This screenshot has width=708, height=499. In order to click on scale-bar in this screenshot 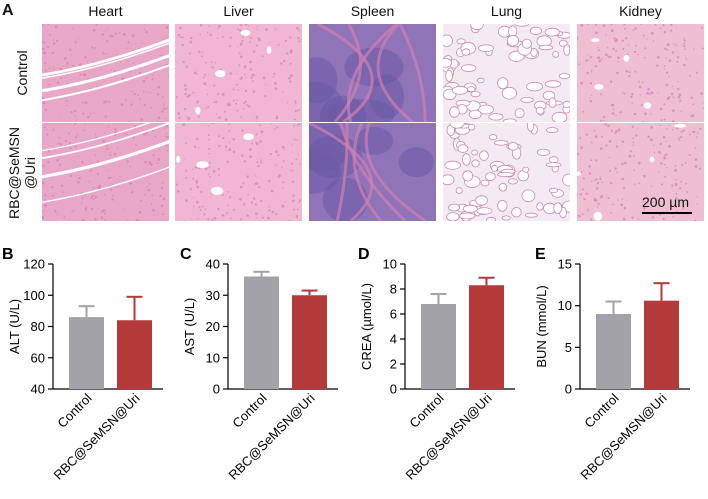, I will do `click(667, 213)`.